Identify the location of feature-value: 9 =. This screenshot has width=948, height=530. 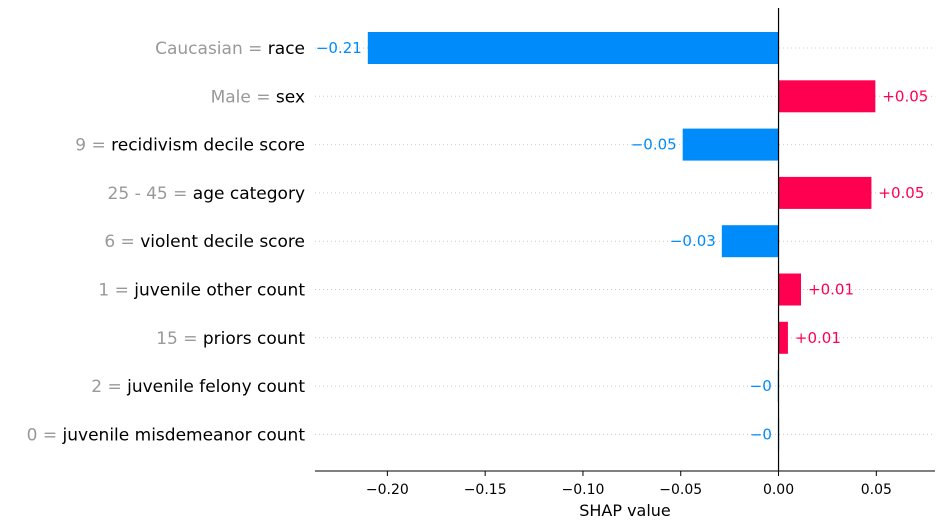
(93, 146).